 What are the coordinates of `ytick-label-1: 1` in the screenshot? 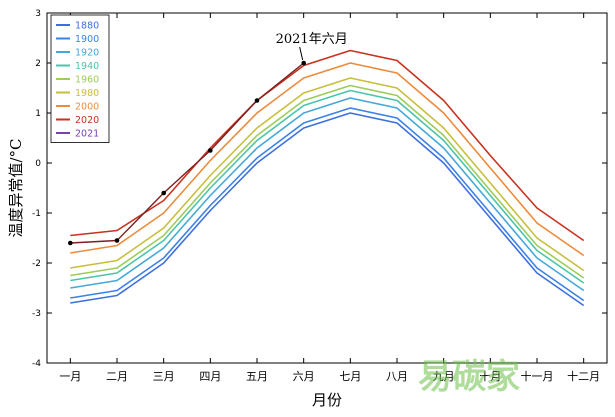 It's located at (38, 114).